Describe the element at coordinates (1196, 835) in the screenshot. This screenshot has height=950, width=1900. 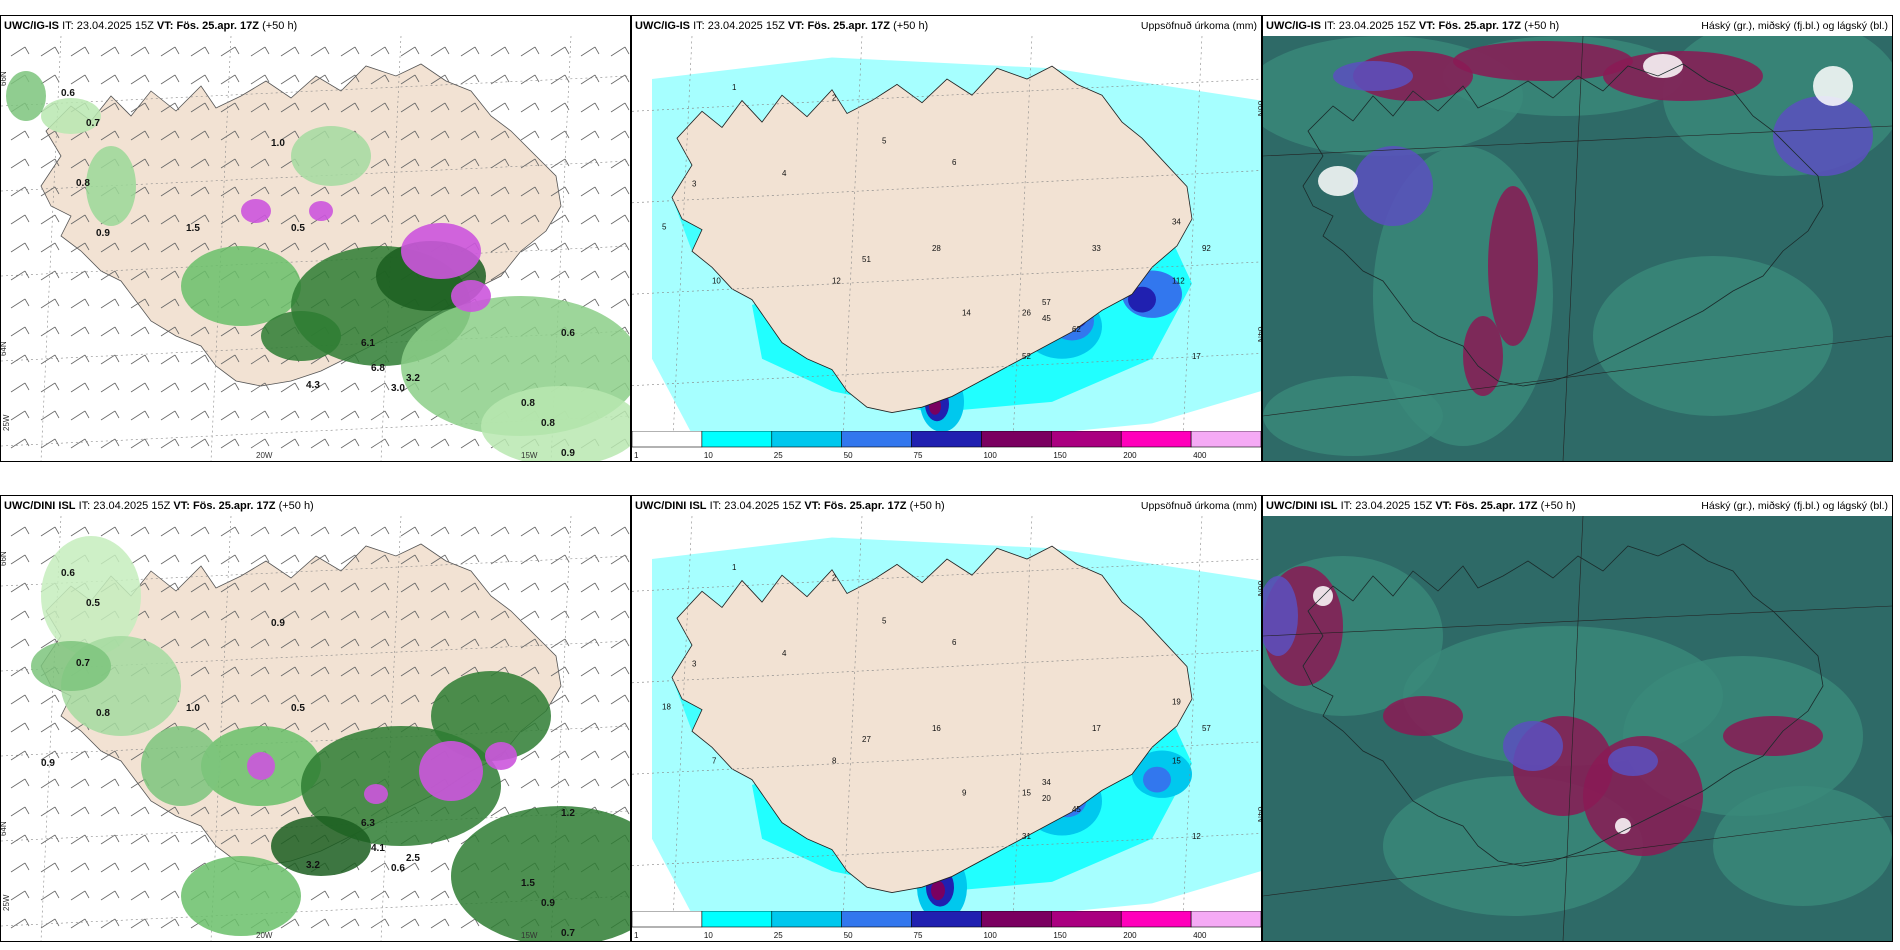
I see `precip-value-label: 12` at that location.